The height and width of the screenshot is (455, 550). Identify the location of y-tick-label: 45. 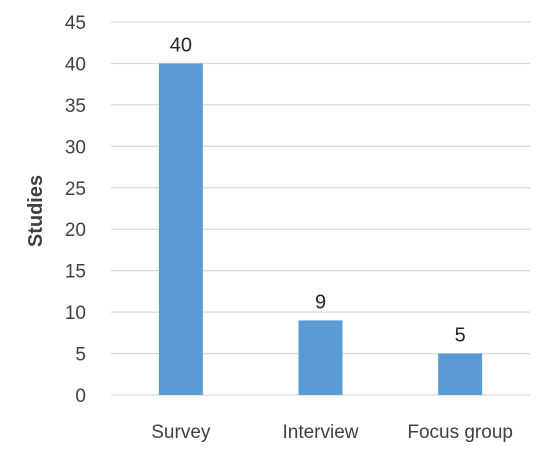
(75, 23).